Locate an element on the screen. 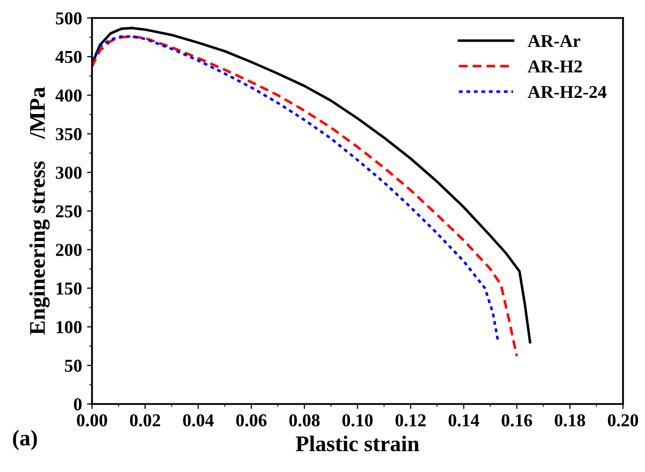 The width and height of the screenshot is (645, 472). y-tick-label: 350 is located at coordinates (69, 134).